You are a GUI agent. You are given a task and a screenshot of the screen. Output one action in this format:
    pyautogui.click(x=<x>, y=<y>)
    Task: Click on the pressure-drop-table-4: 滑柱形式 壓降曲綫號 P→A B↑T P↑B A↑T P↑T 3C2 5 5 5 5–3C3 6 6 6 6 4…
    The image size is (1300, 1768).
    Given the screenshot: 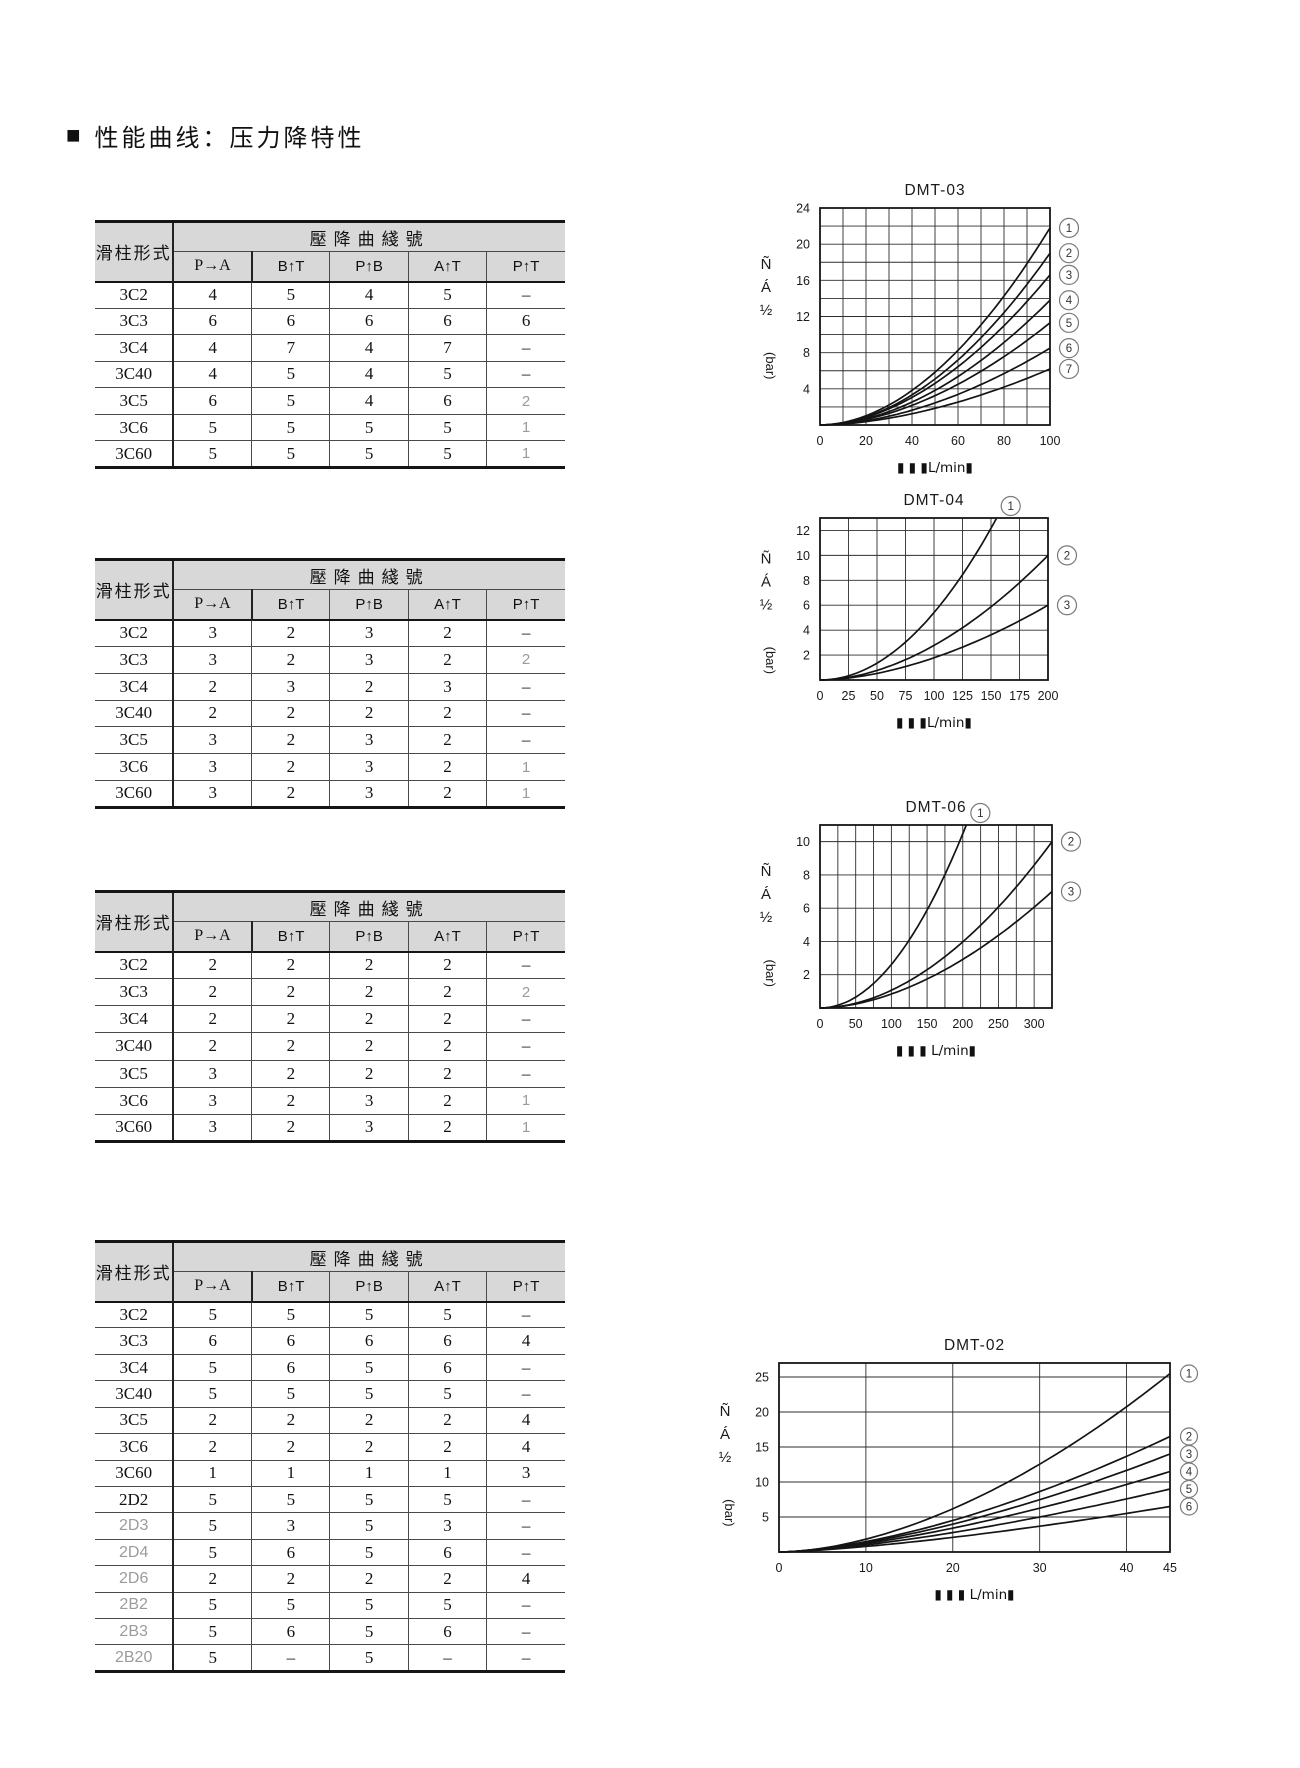 What is the action you would take?
    pyautogui.click(x=330, y=1456)
    